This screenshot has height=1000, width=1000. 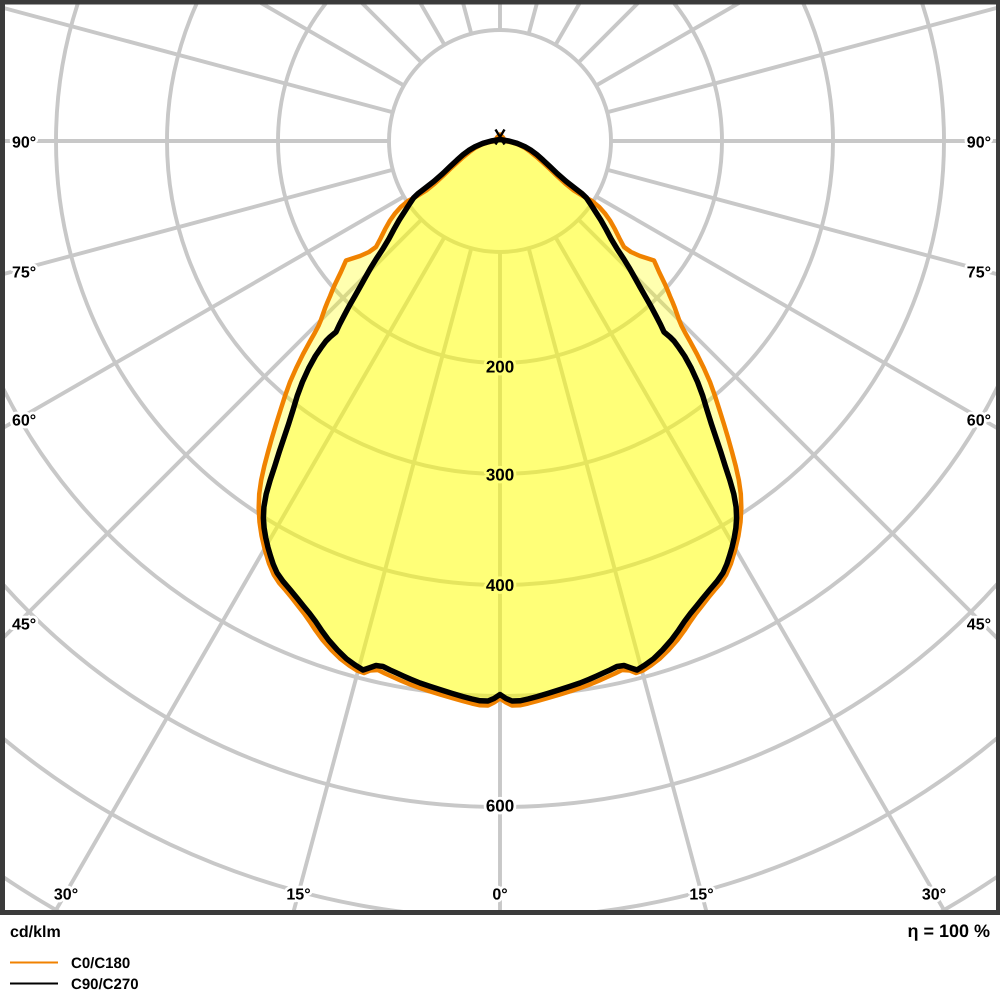 What do you see at coordinates (35, 932) in the screenshot?
I see `svg-text: cd/klm` at bounding box center [35, 932].